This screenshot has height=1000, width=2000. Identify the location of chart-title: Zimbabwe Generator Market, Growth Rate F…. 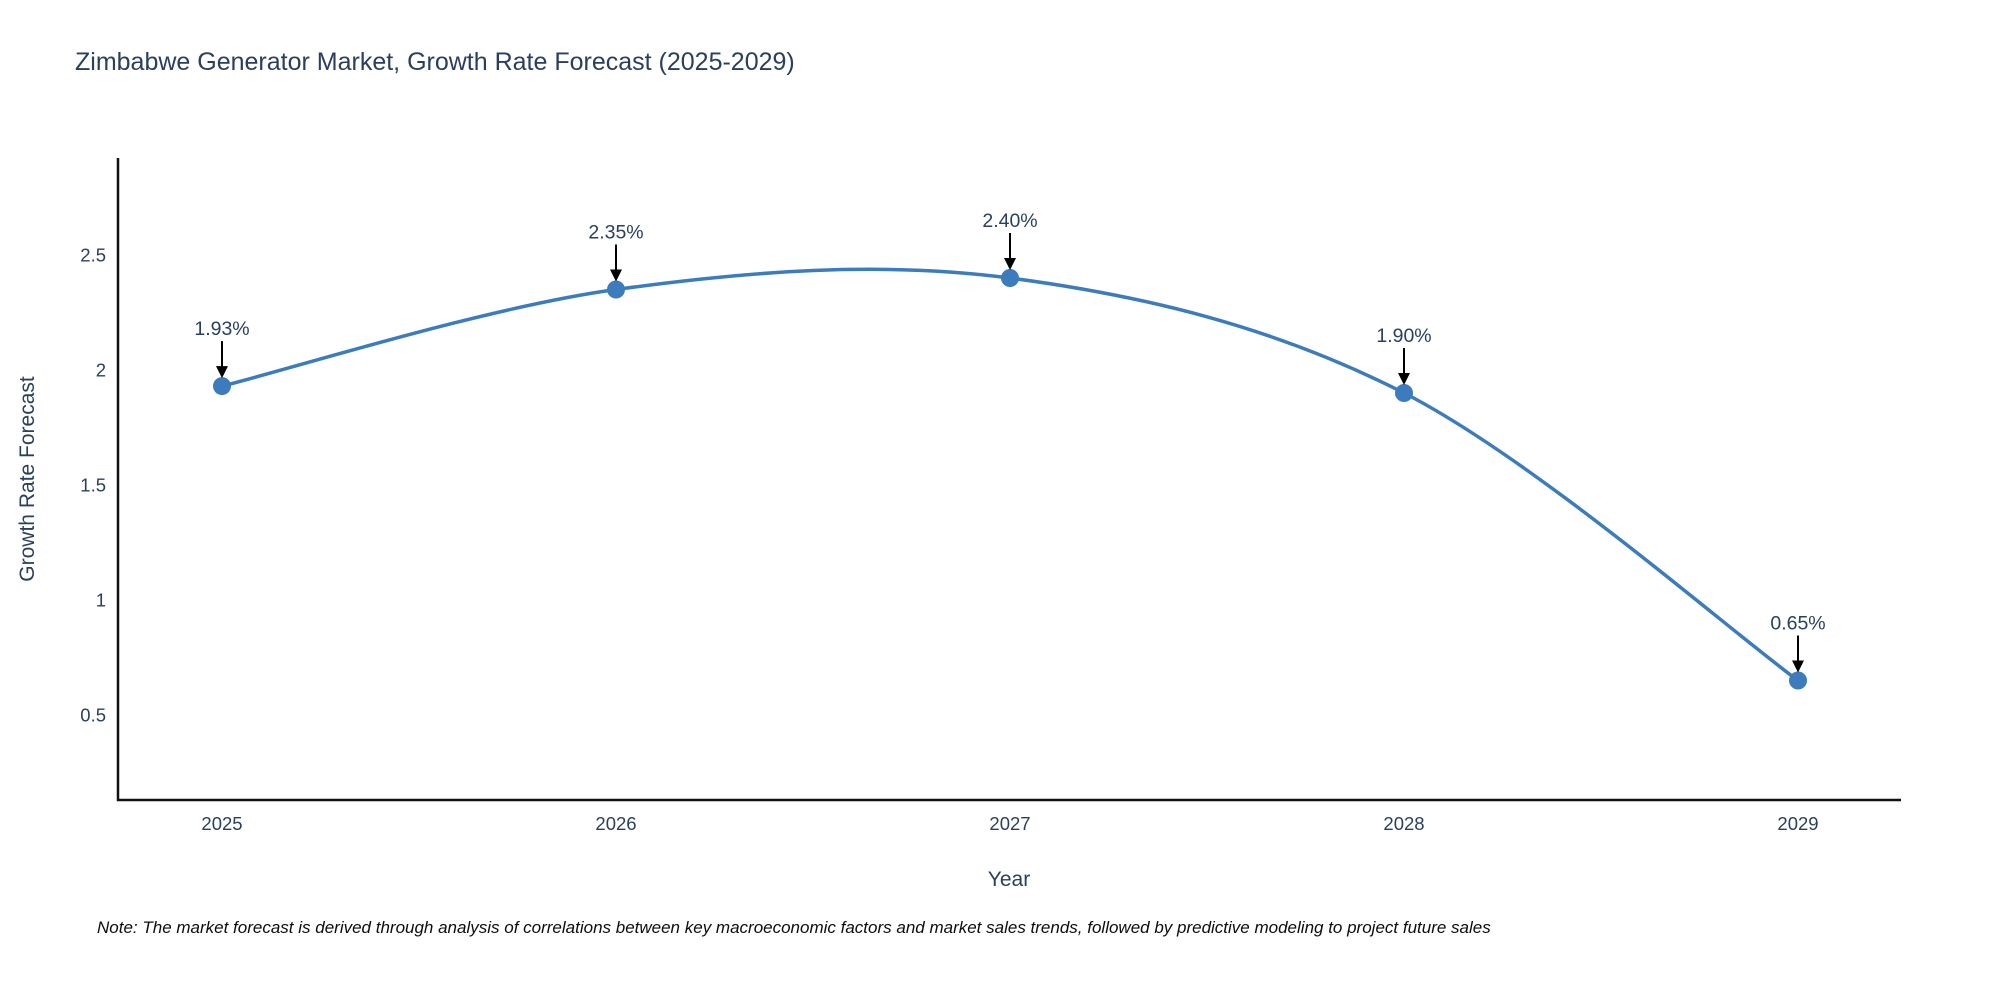
(435, 62).